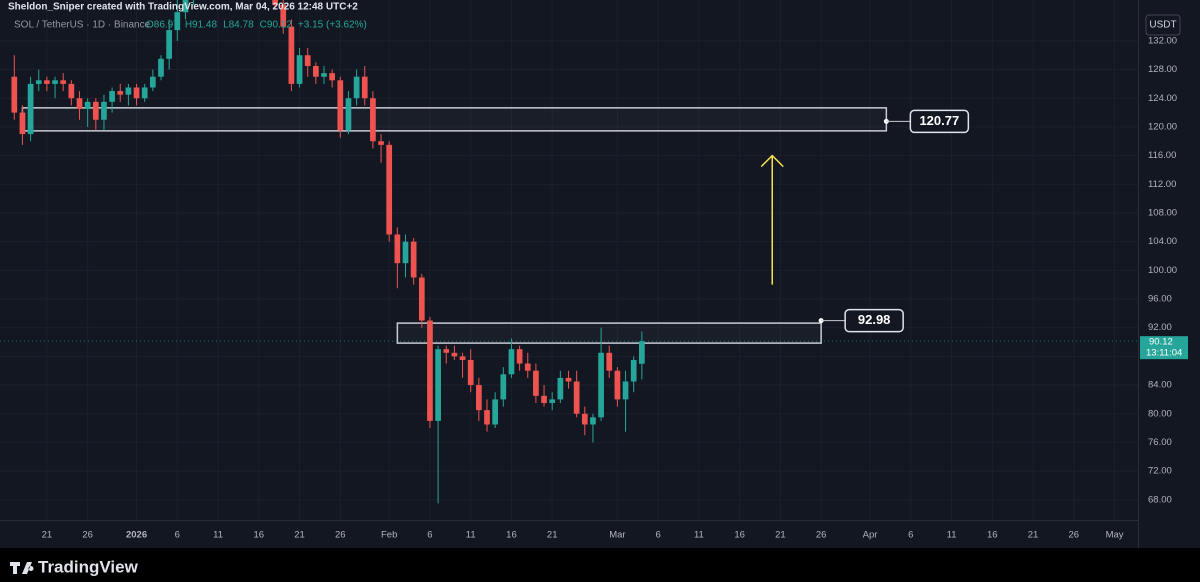  I want to click on currency-box, so click(1163, 25).